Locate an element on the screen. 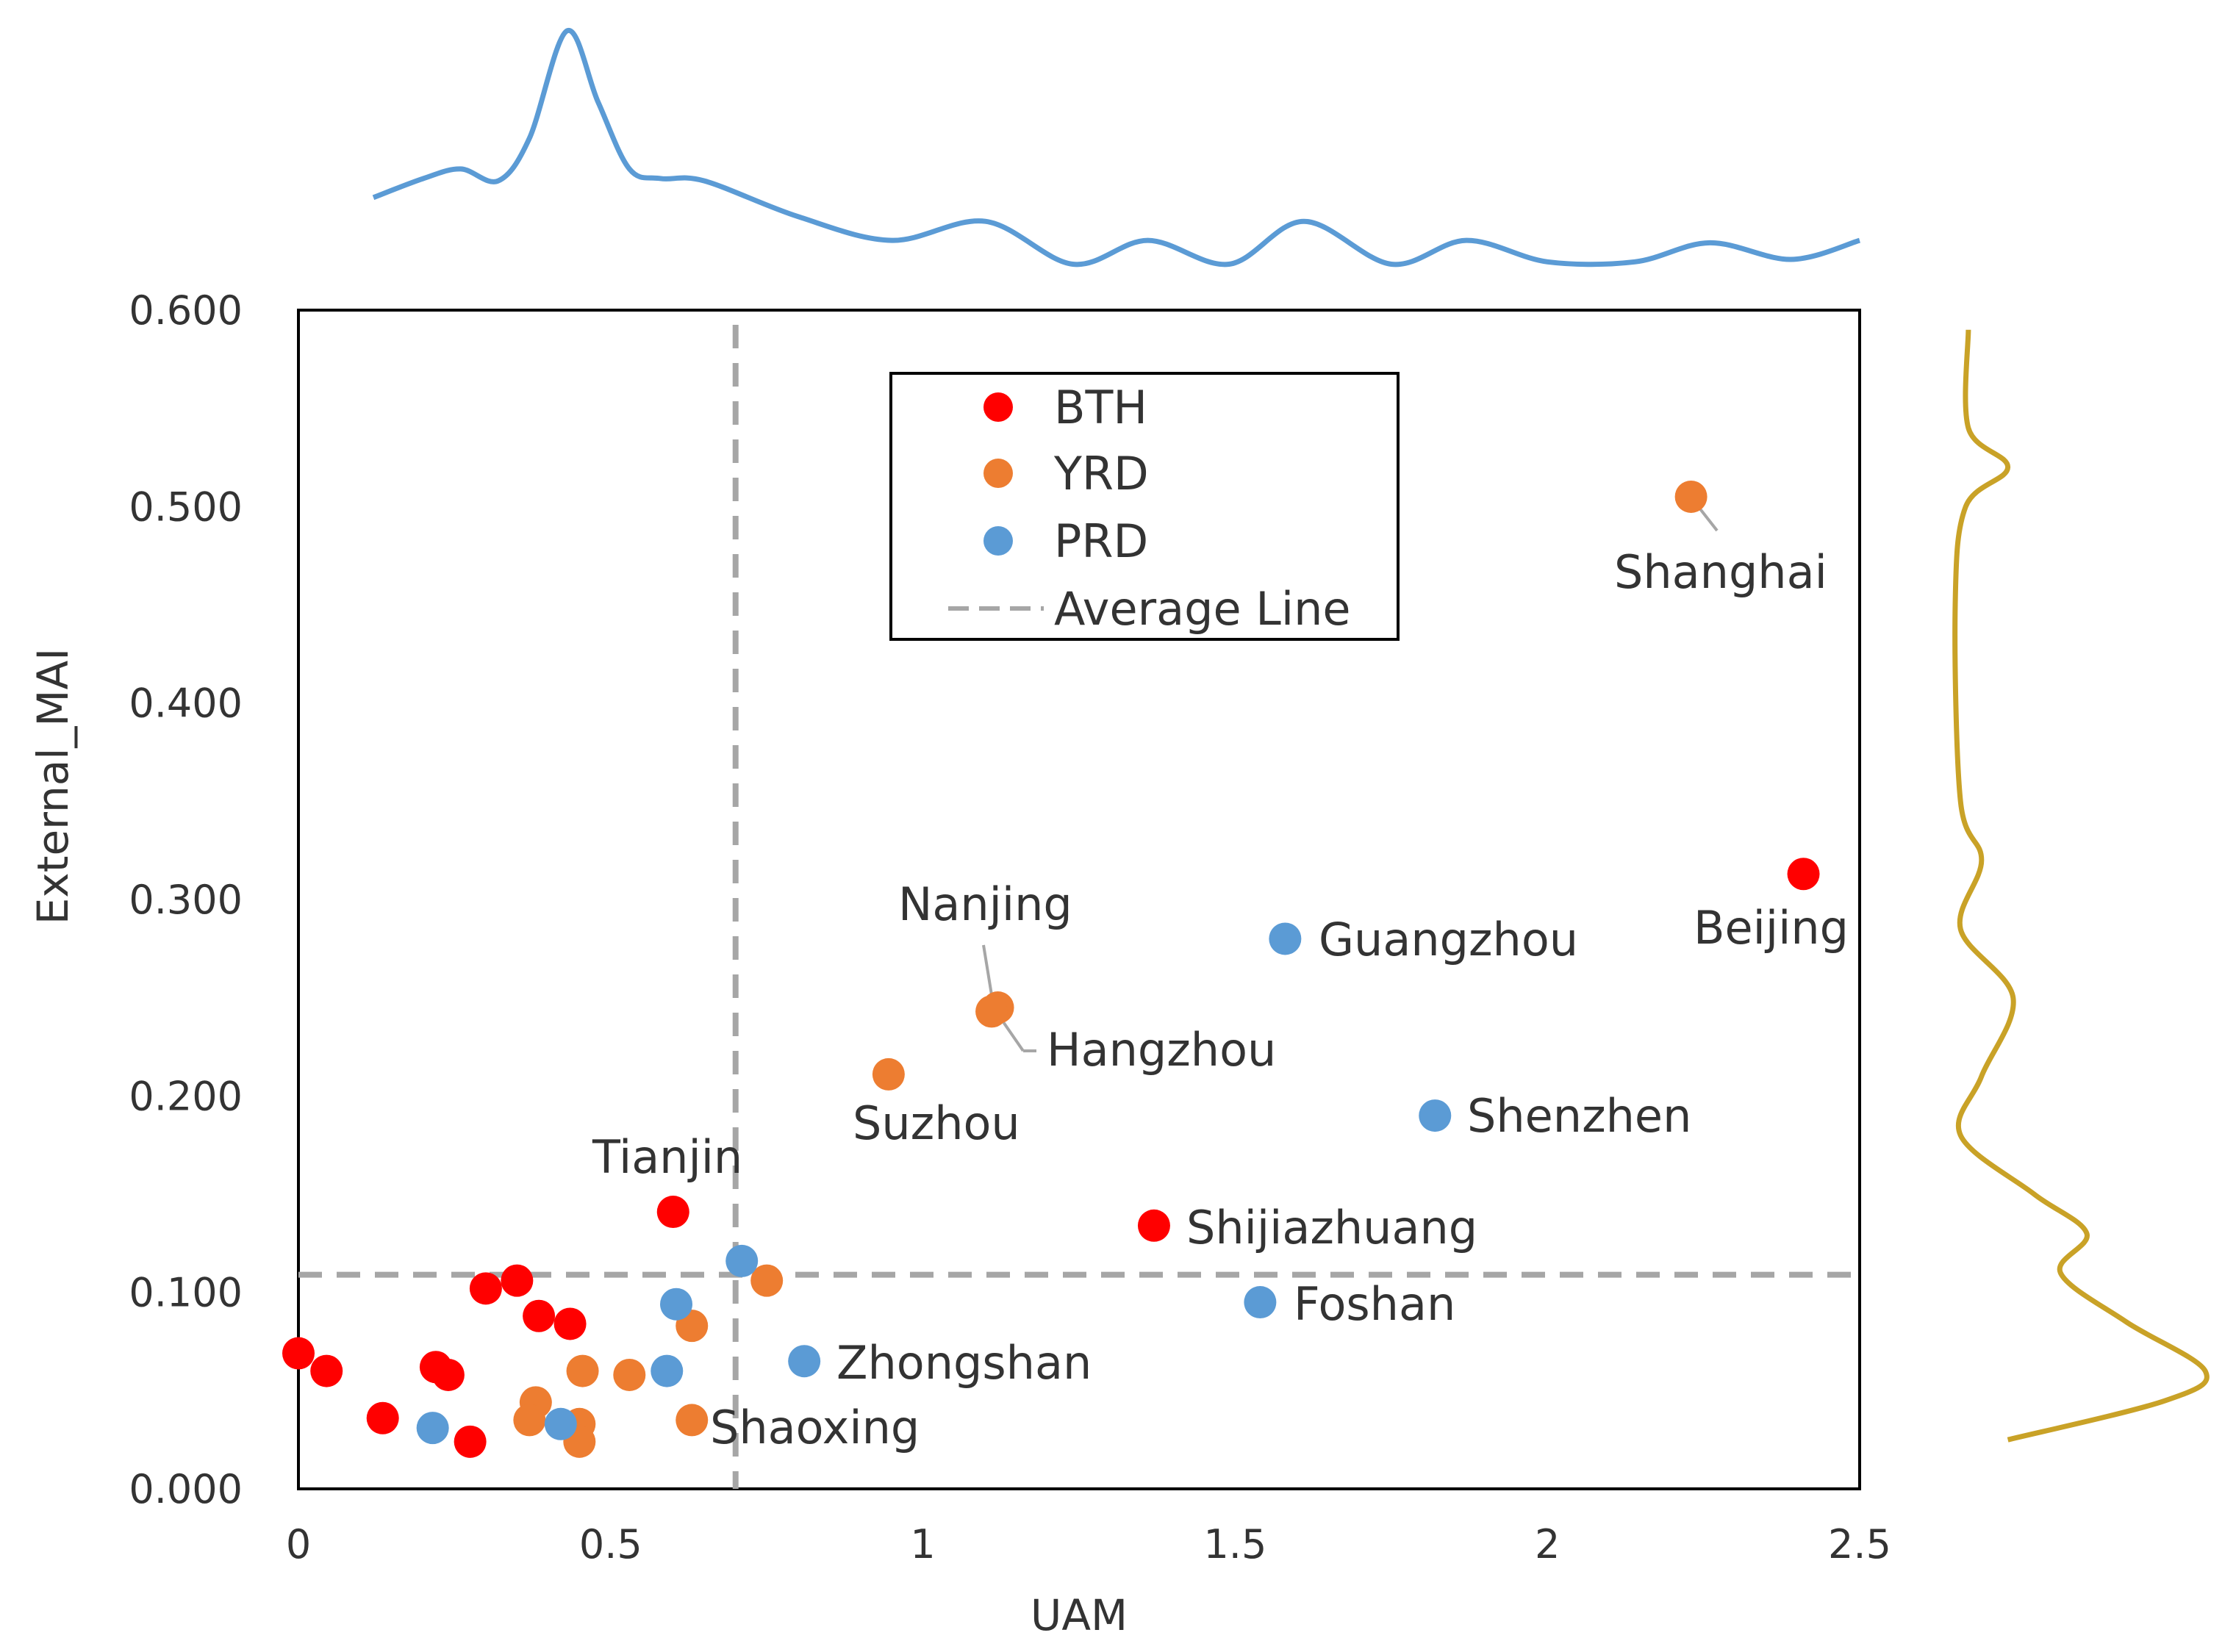 Image resolution: width=2236 pixels, height=1652 pixels. x-density-curve is located at coordinates (1116, 147).